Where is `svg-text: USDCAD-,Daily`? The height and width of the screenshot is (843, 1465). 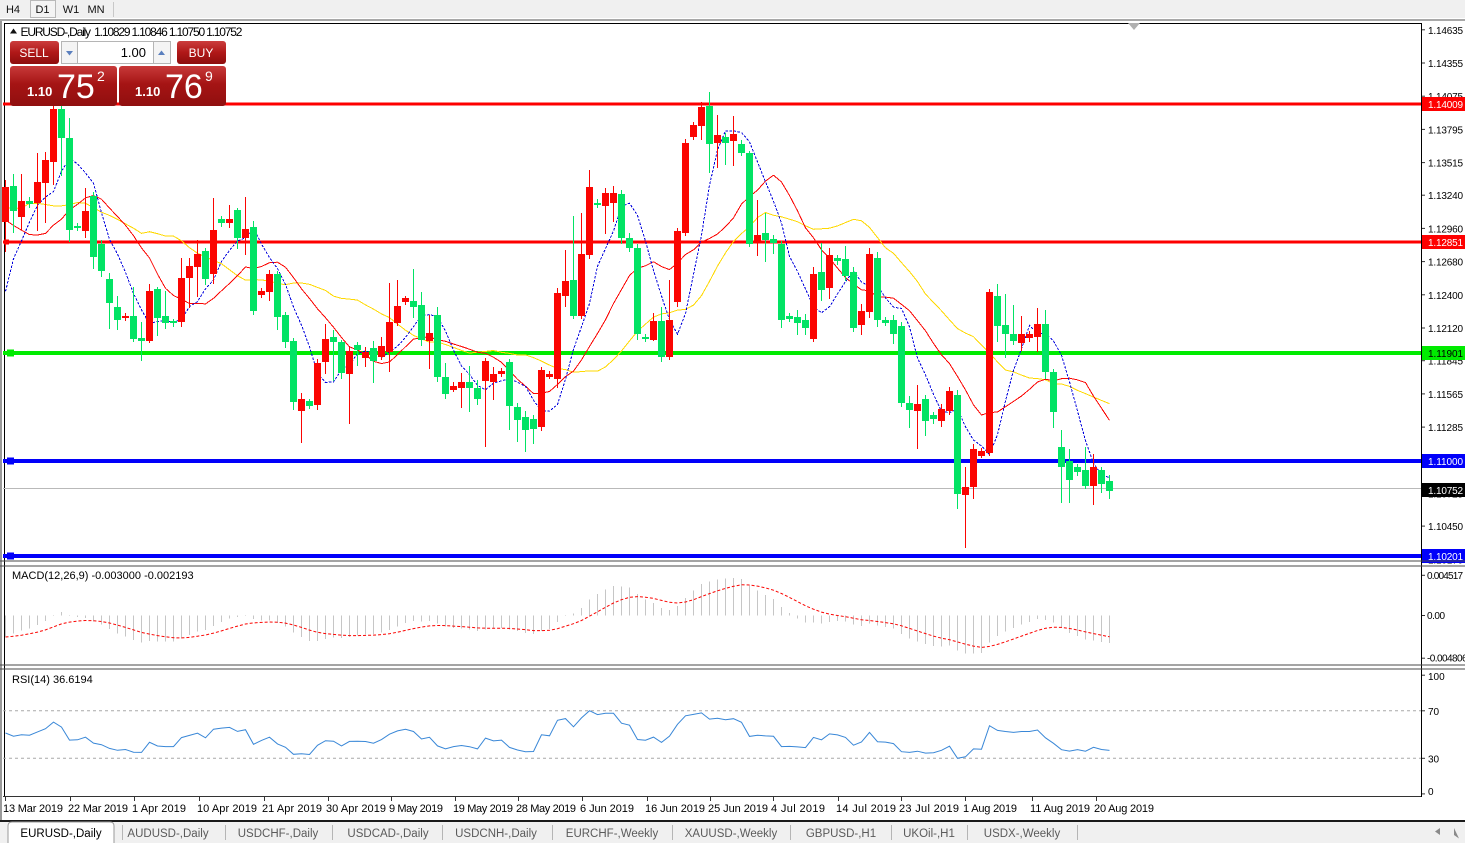 svg-text: USDCAD-,Daily is located at coordinates (387, 834).